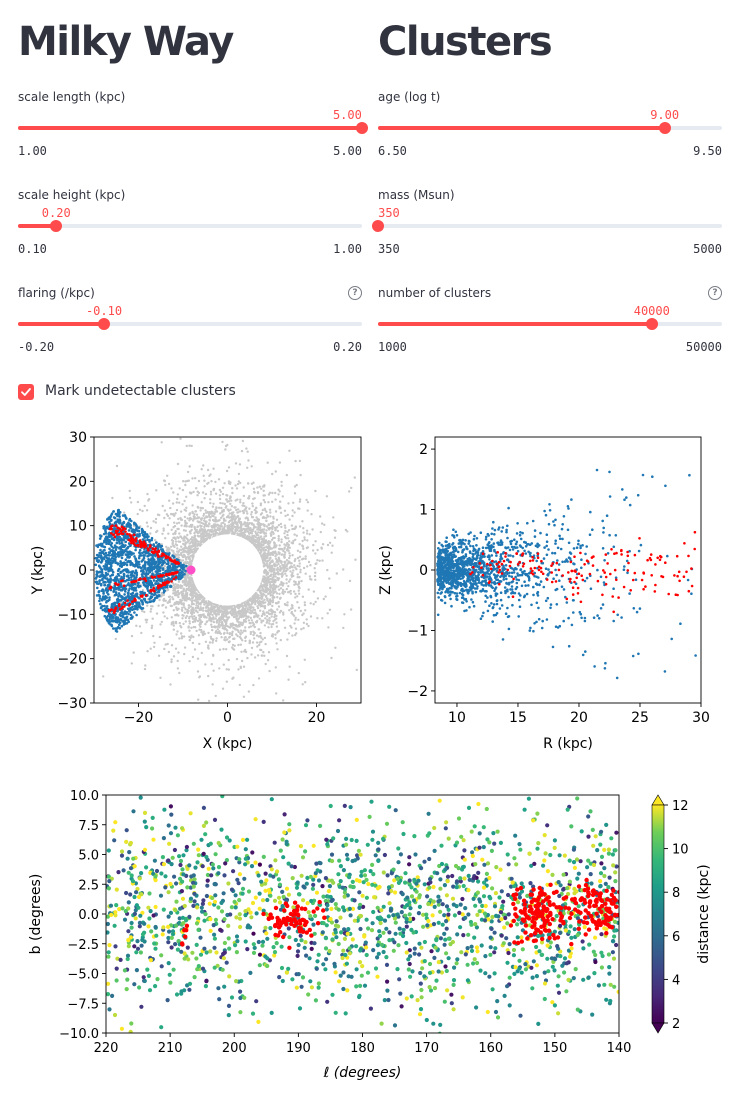 The width and height of the screenshot is (742, 1107). I want to click on age-track, so click(550, 128).